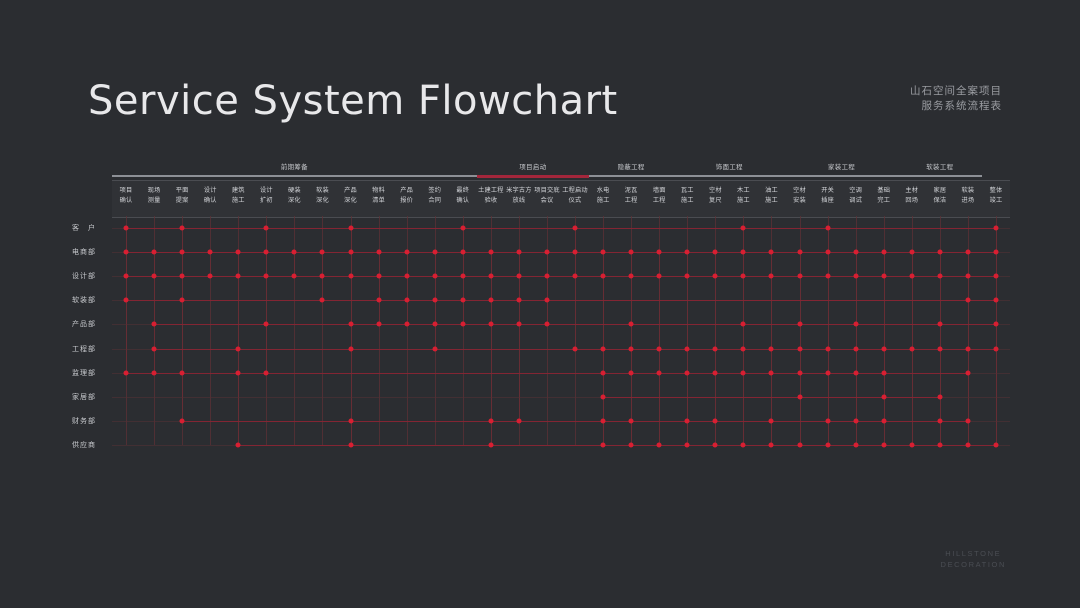  What do you see at coordinates (379, 195) in the screenshot?
I see `column-header: 物料 清单` at bounding box center [379, 195].